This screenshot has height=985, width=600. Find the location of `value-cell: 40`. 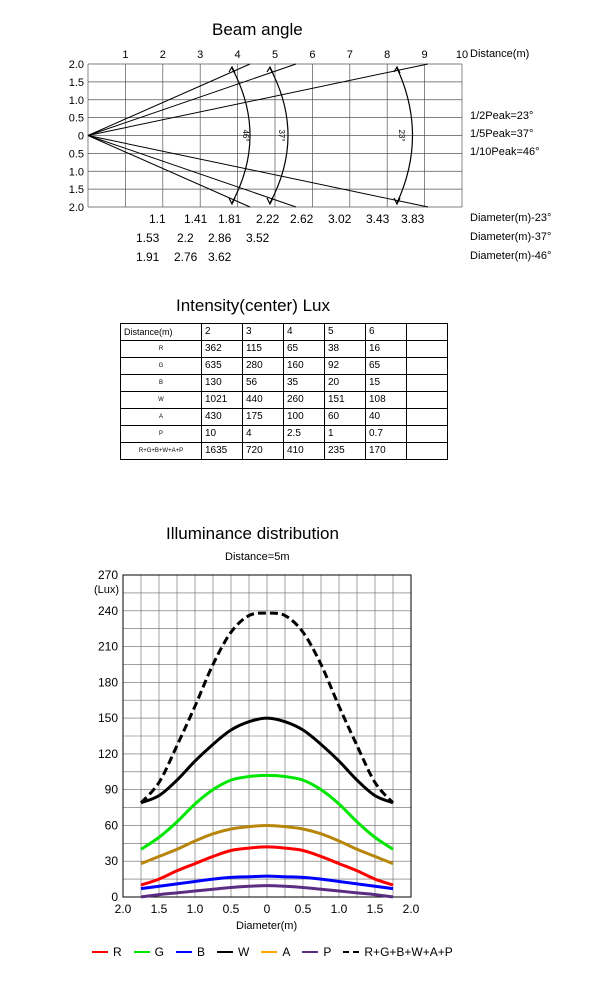

value-cell: 40 is located at coordinates (386, 417).